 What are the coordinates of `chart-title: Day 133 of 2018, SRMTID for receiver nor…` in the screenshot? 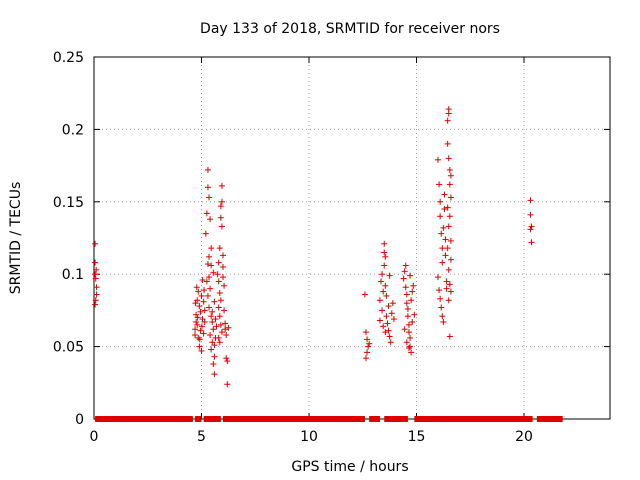 It's located at (350, 29).